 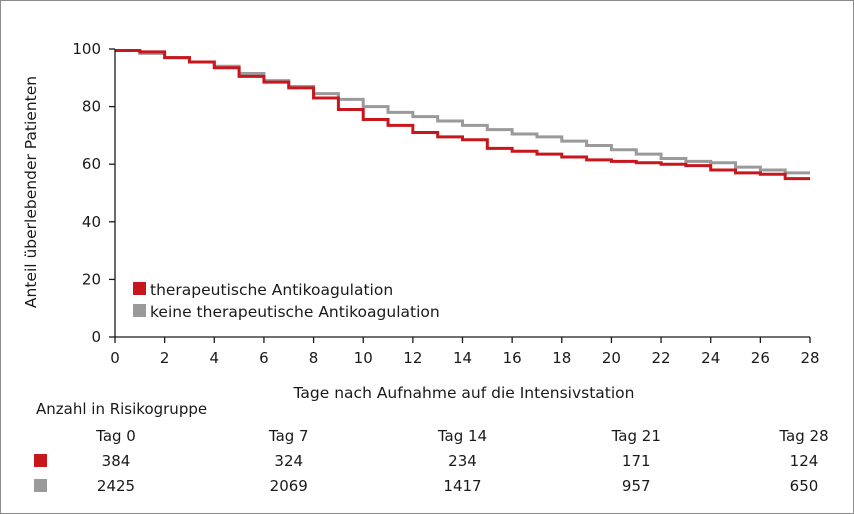 I want to click on legend-label-anticoag: therapeutische Antikoagulation, so click(x=271, y=290).